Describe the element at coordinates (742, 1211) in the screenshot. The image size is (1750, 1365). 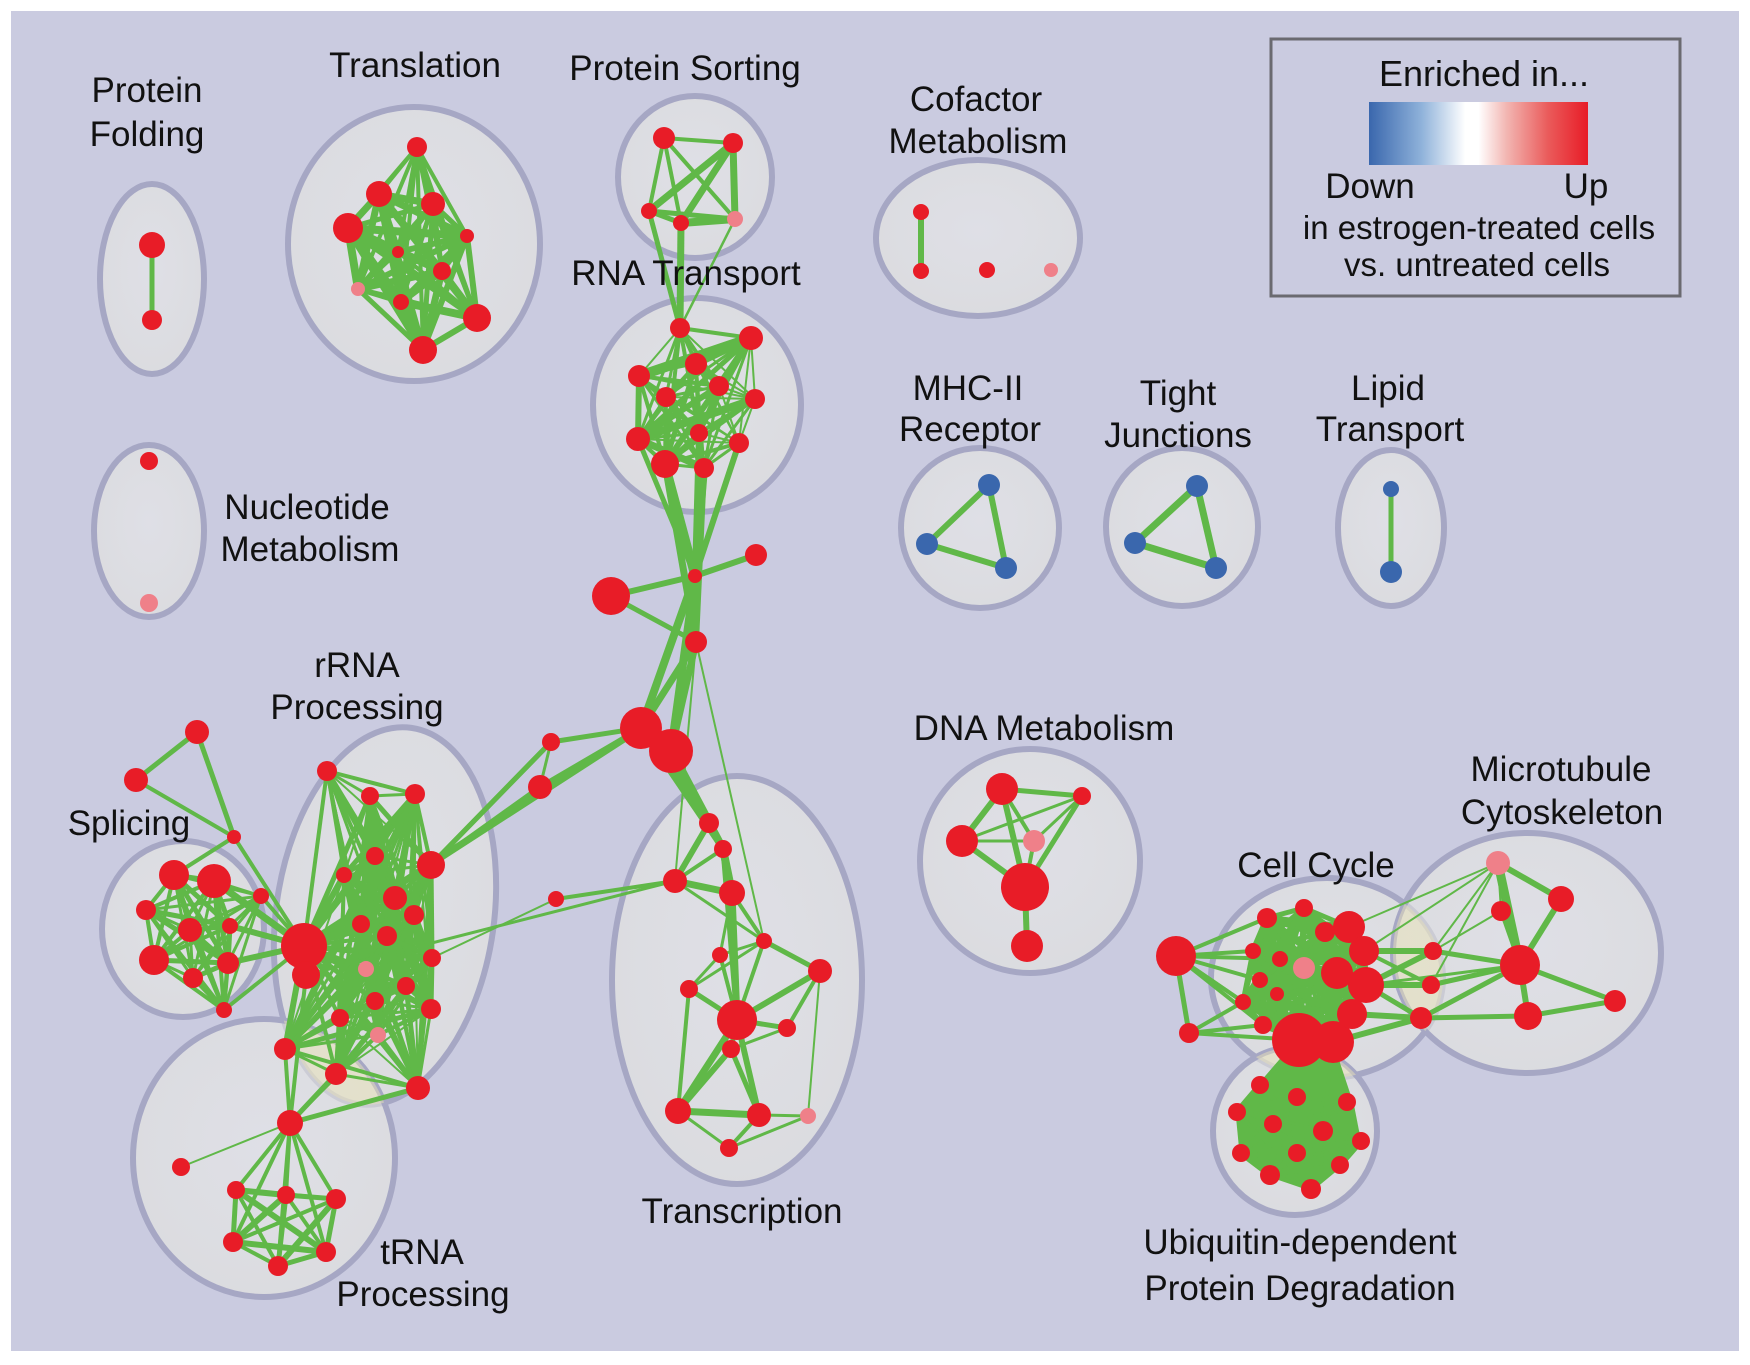
I see `svg-text: Transcription` at that location.